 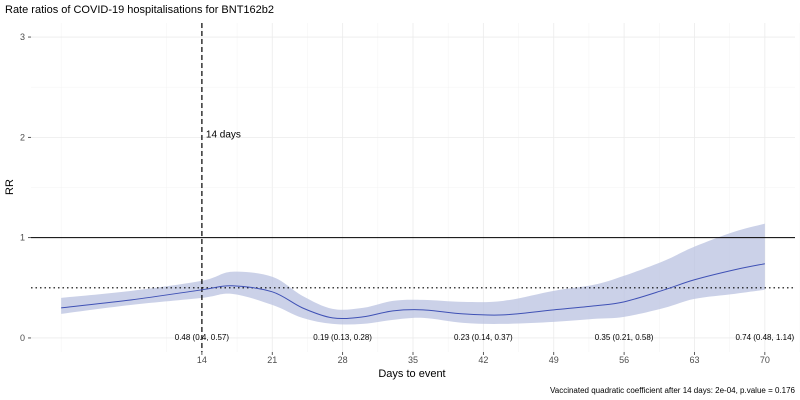 What do you see at coordinates (624, 360) in the screenshot?
I see `x-tick-label: 56` at bounding box center [624, 360].